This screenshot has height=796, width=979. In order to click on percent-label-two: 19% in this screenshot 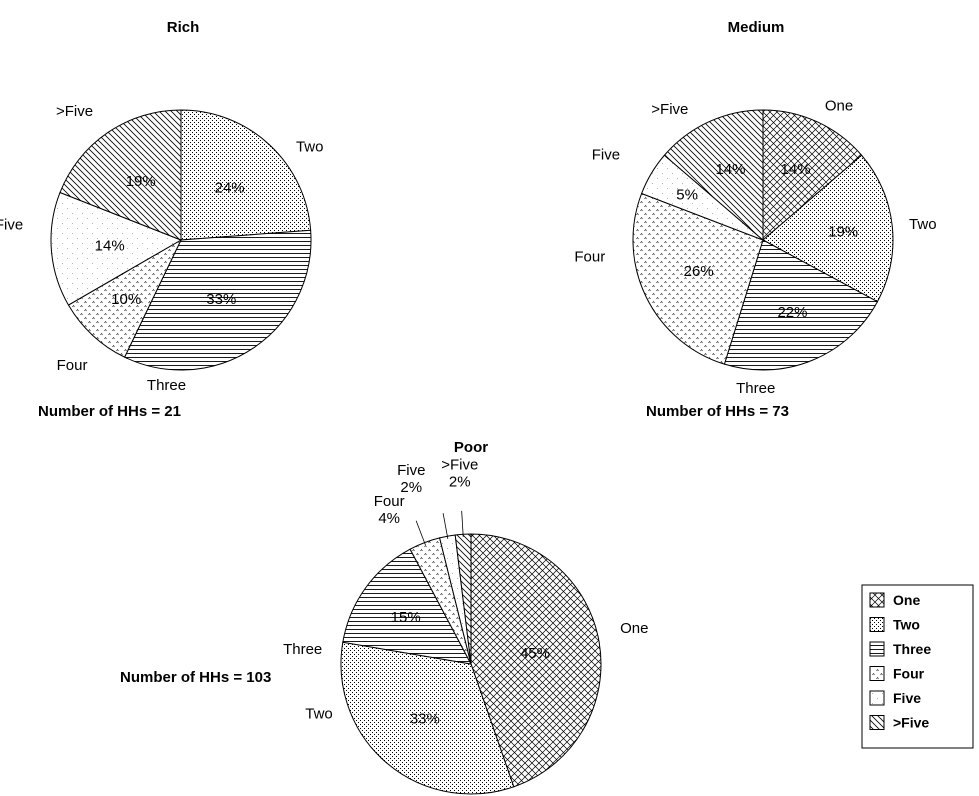, I will do `click(843, 231)`.